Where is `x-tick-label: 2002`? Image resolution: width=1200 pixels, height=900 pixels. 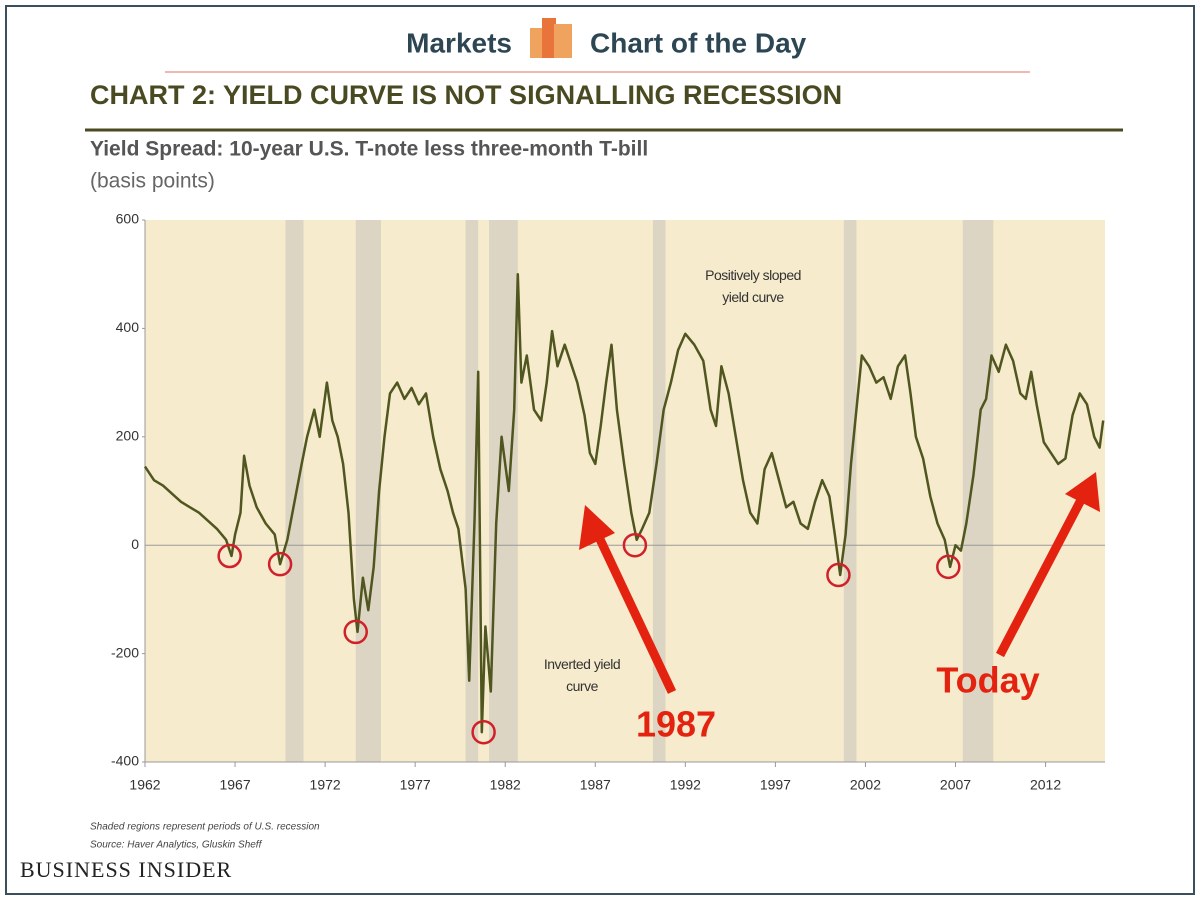
x-tick-label: 2002 is located at coordinates (865, 785).